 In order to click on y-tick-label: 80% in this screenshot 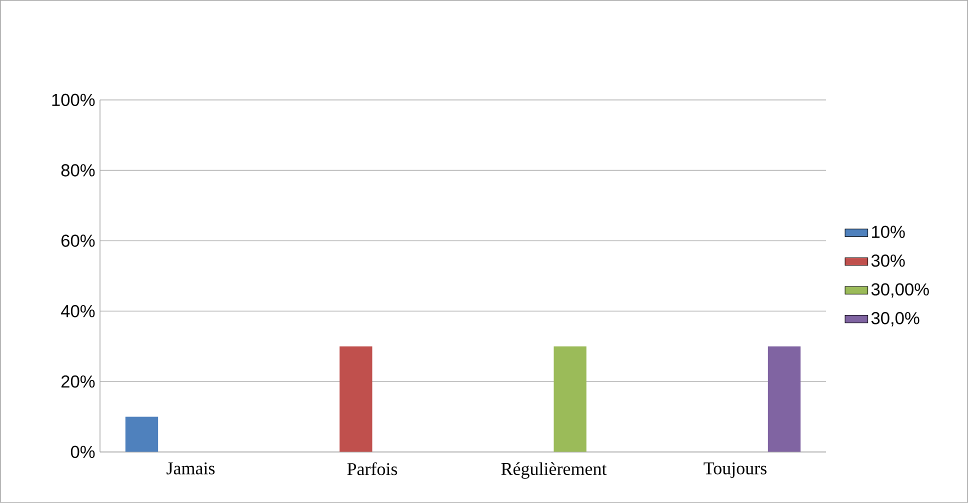, I will do `click(78, 170)`.